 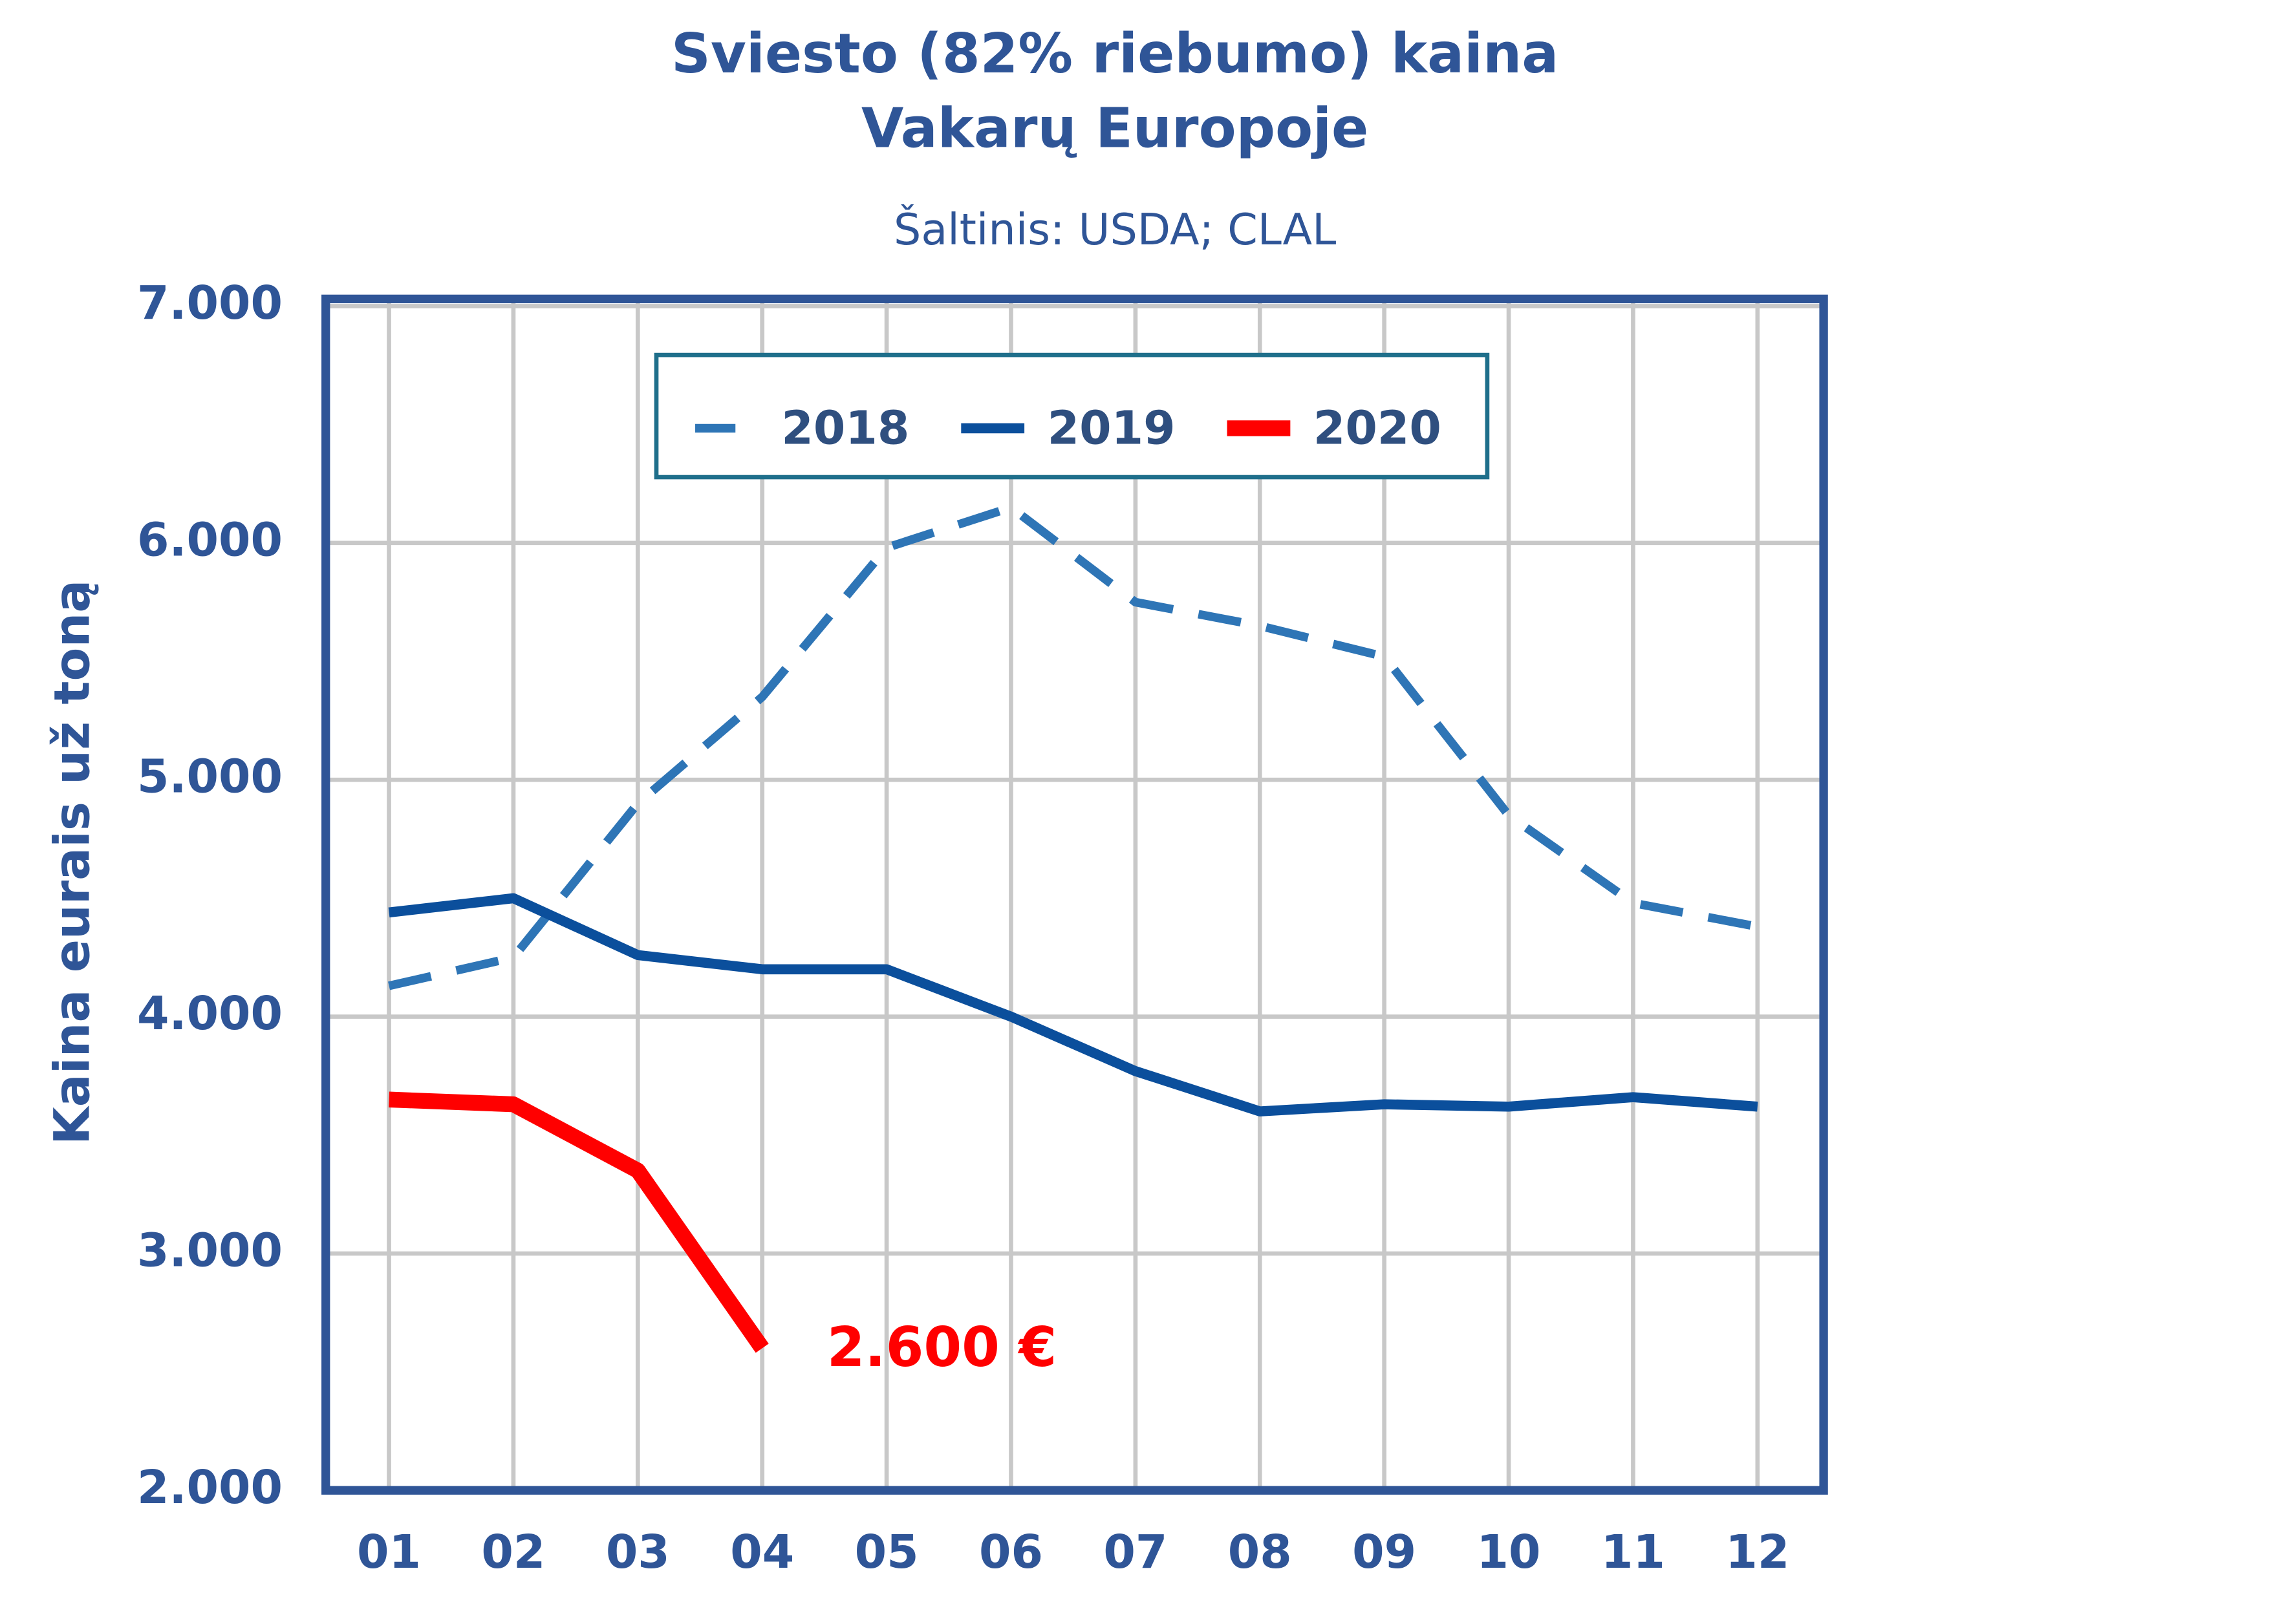 What do you see at coordinates (1377, 428) in the screenshot?
I see `legend-label: 2020` at bounding box center [1377, 428].